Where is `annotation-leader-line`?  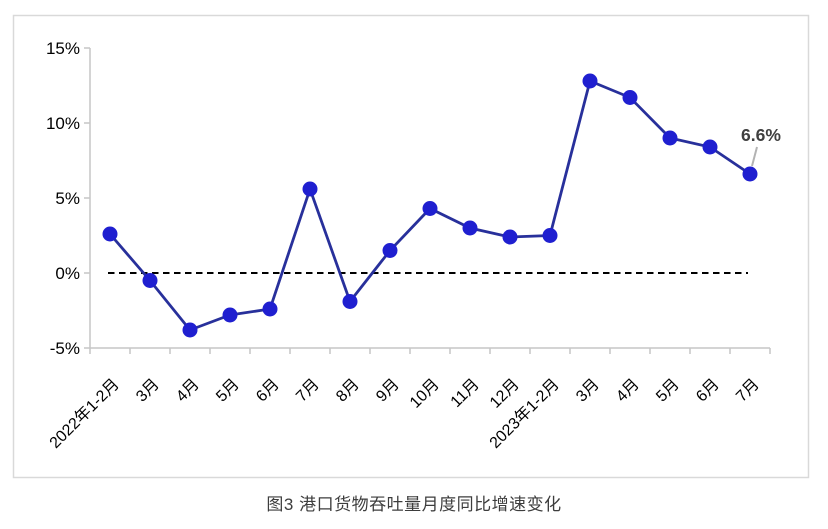 annotation-leader-line is located at coordinates (754, 156).